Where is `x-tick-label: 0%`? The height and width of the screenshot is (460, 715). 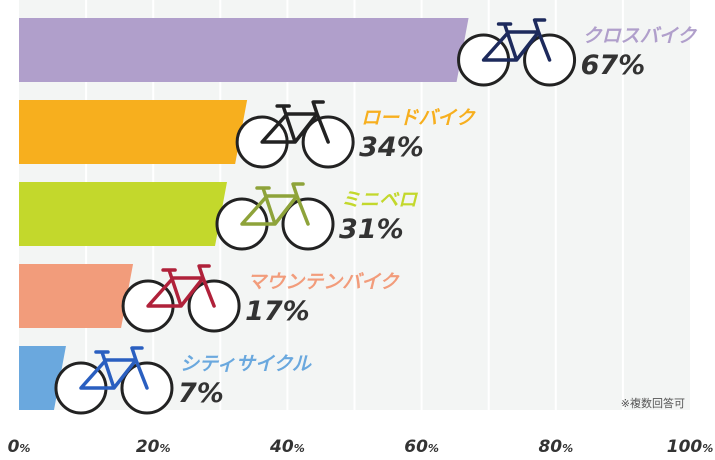
x-tick-label: 0% is located at coordinates (19, 447).